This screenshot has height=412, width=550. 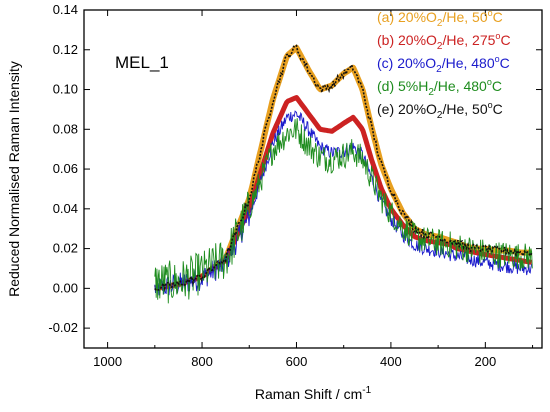 I want to click on sample-annotation: MEL_1, so click(x=142, y=62).